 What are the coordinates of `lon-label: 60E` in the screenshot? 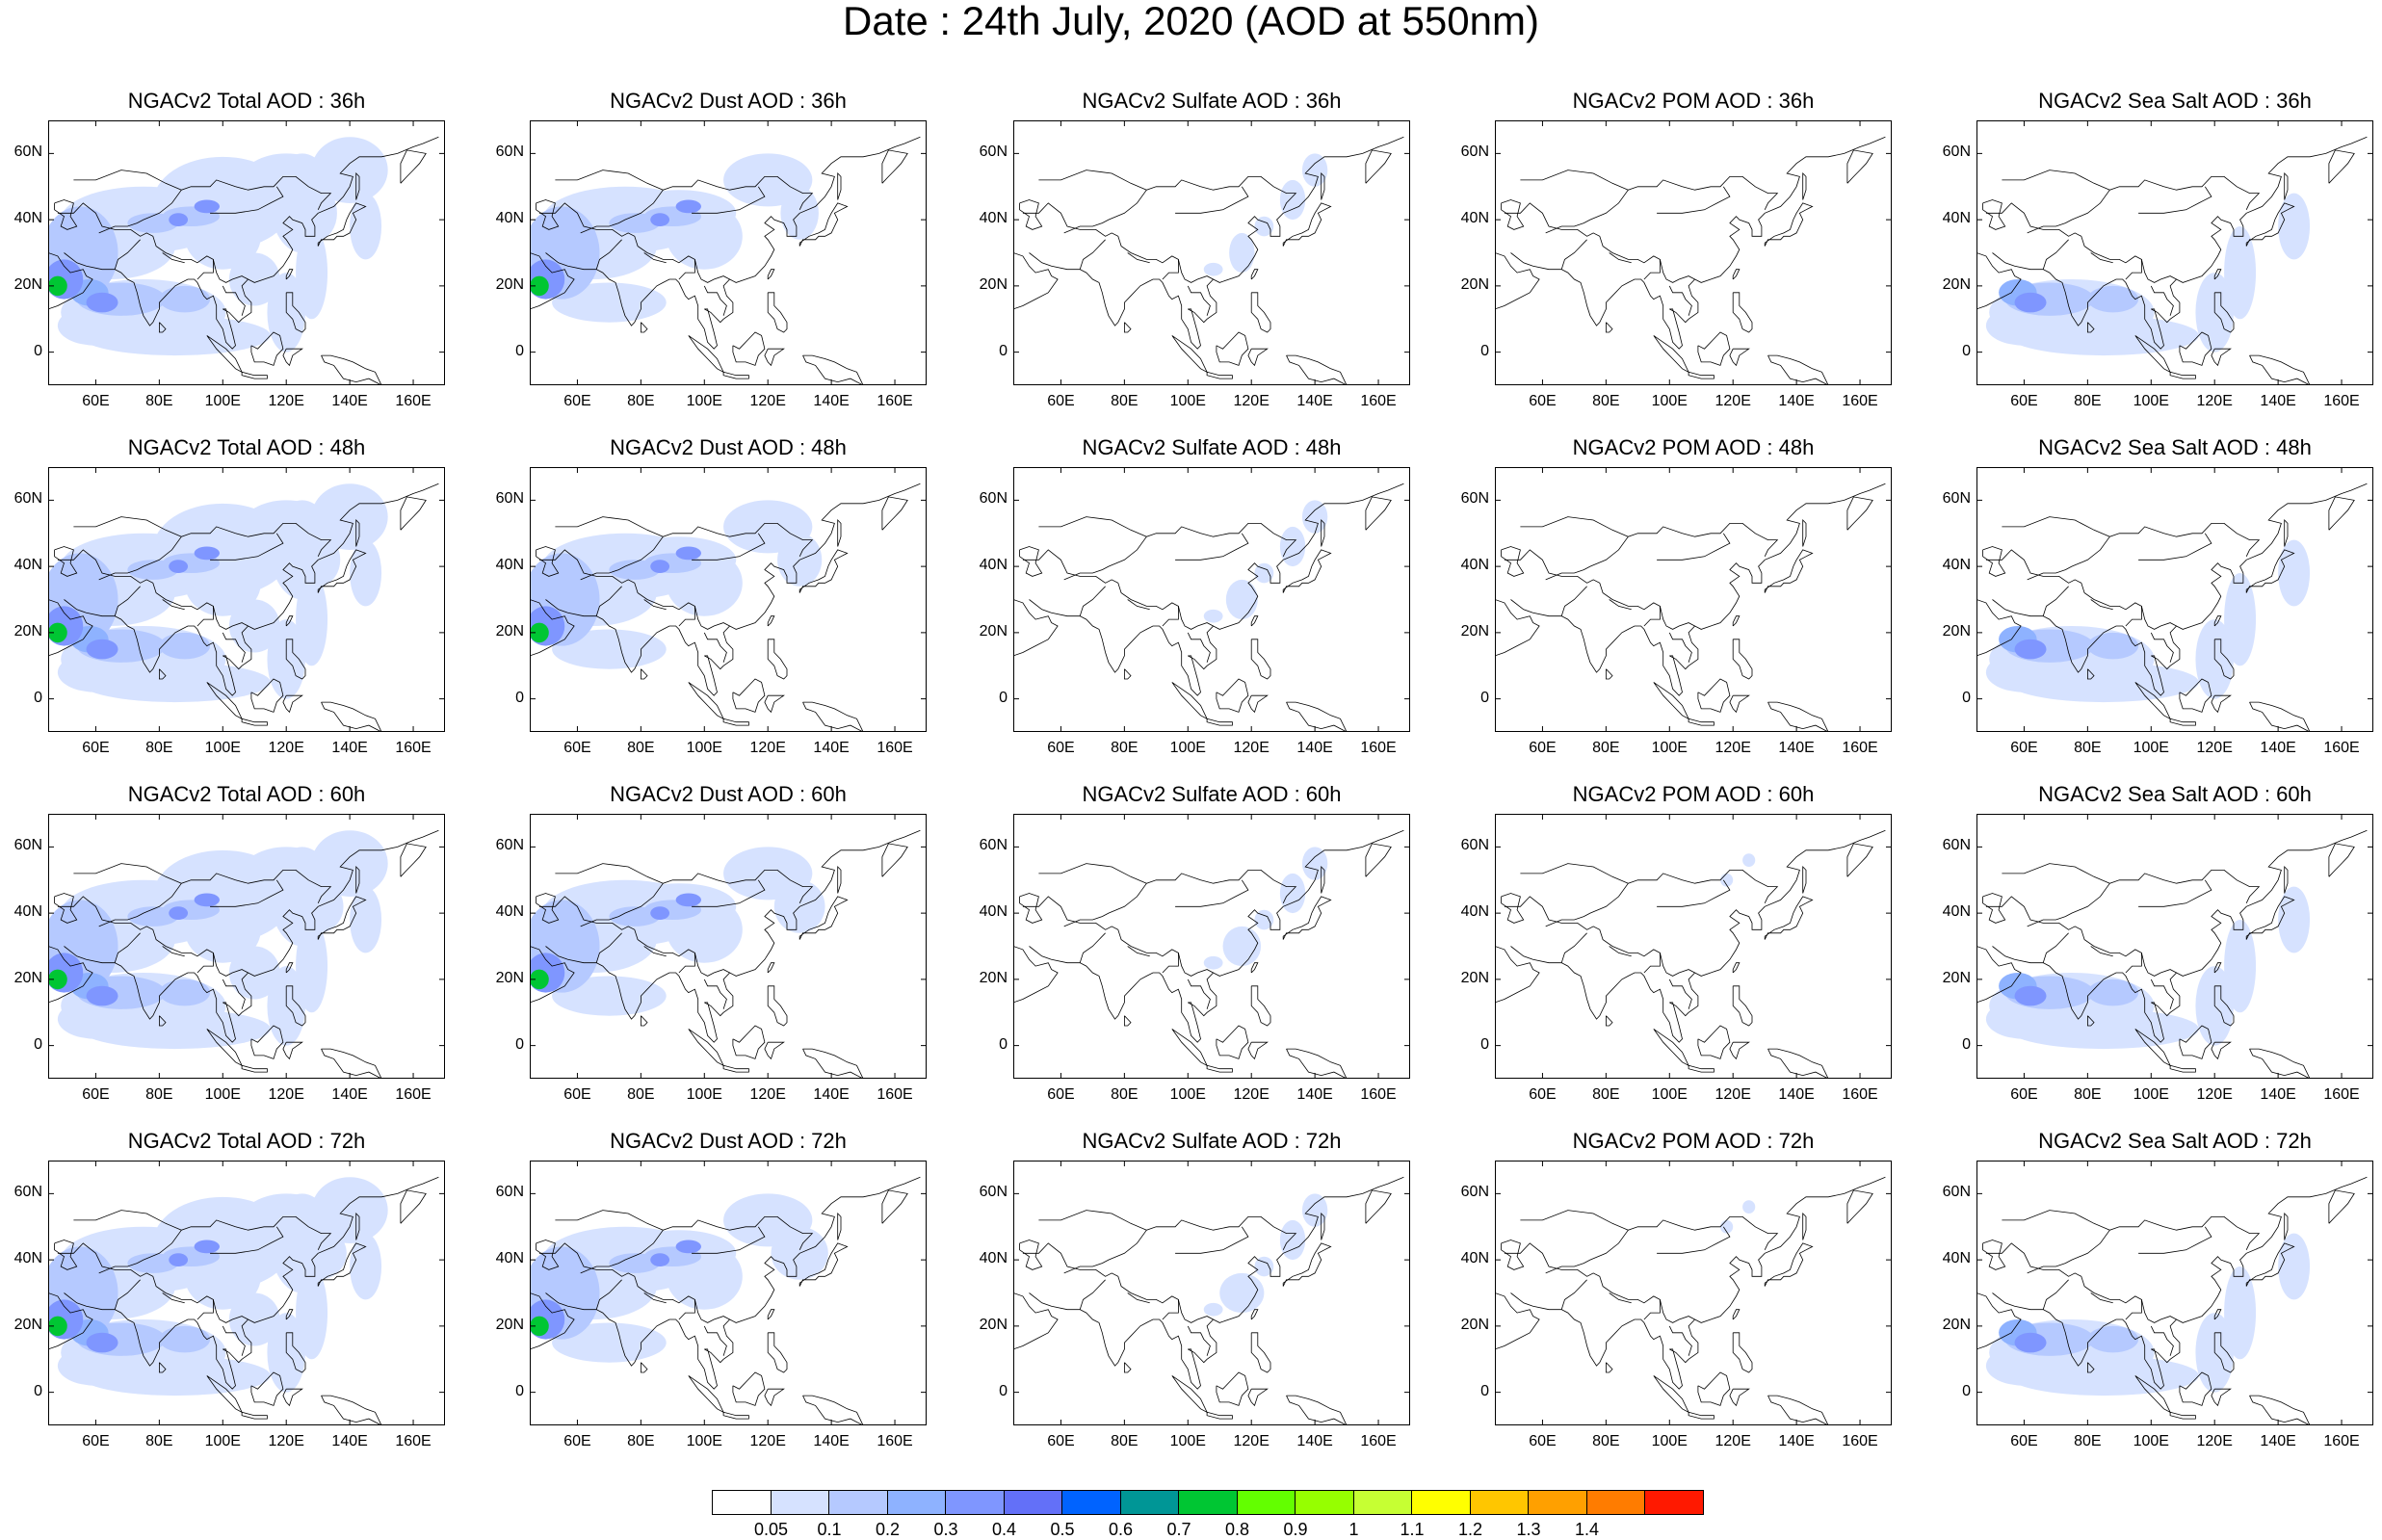 It's located at (577, 1441).